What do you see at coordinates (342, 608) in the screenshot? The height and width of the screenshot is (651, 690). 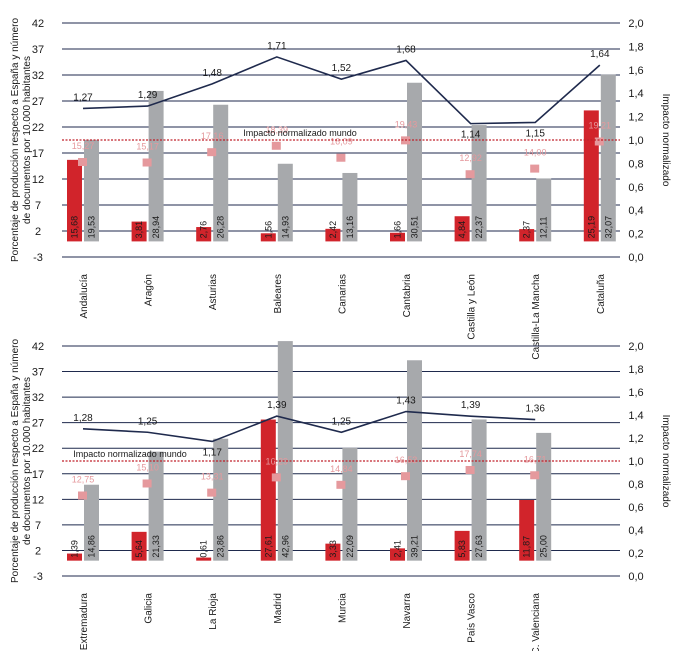 I see `category-label: Murcia` at bounding box center [342, 608].